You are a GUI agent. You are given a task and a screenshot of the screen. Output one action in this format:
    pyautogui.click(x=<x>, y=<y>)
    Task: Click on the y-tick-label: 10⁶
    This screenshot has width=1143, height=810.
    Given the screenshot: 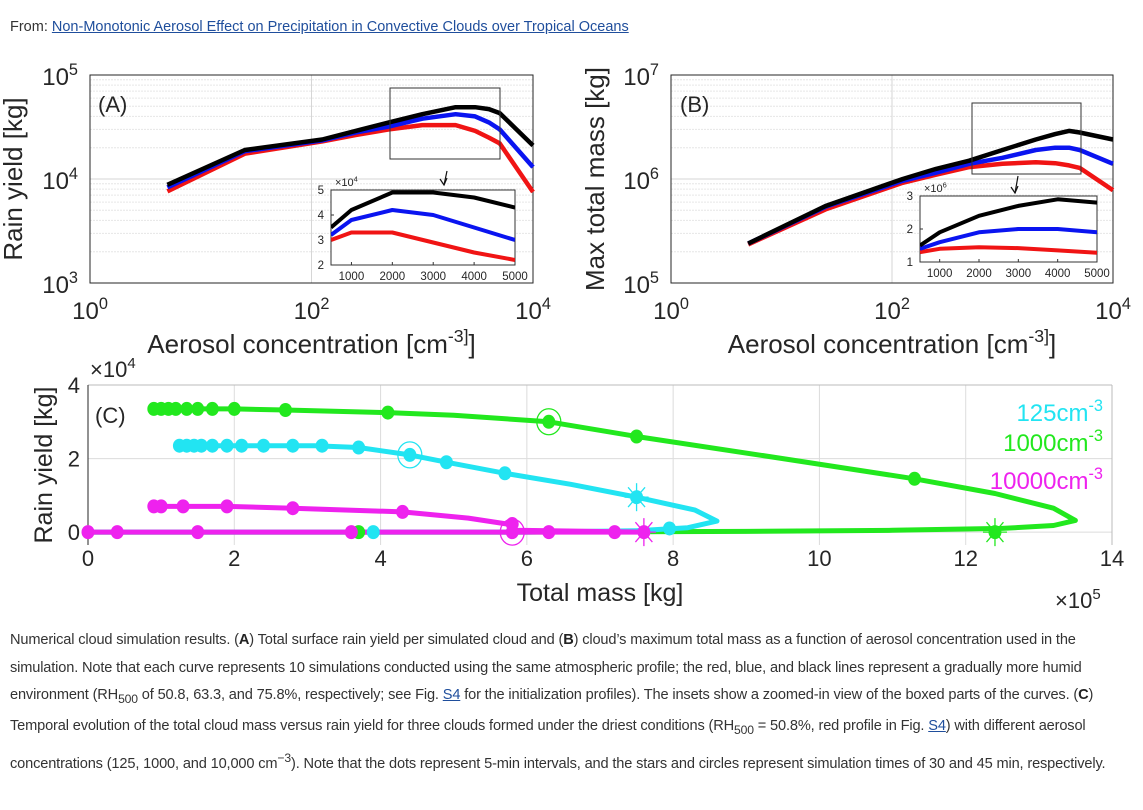 What is the action you would take?
    pyautogui.click(x=641, y=180)
    